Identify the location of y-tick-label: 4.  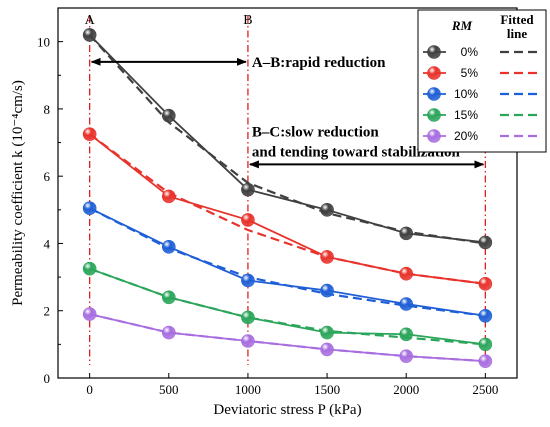
(47, 243).